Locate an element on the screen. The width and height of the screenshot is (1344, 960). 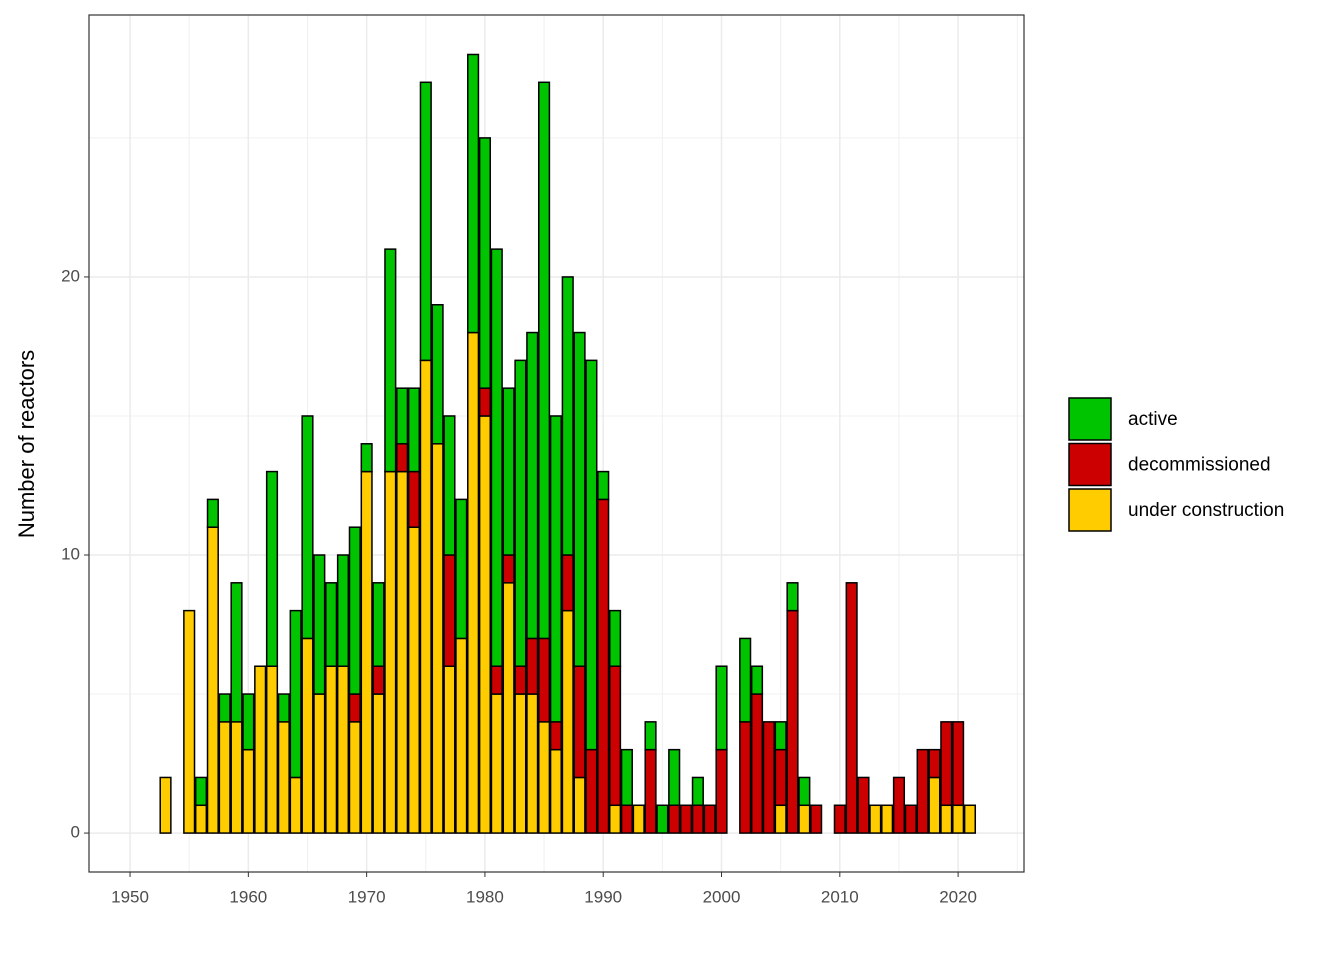
y-tick-label: 10 is located at coordinates (70, 553).